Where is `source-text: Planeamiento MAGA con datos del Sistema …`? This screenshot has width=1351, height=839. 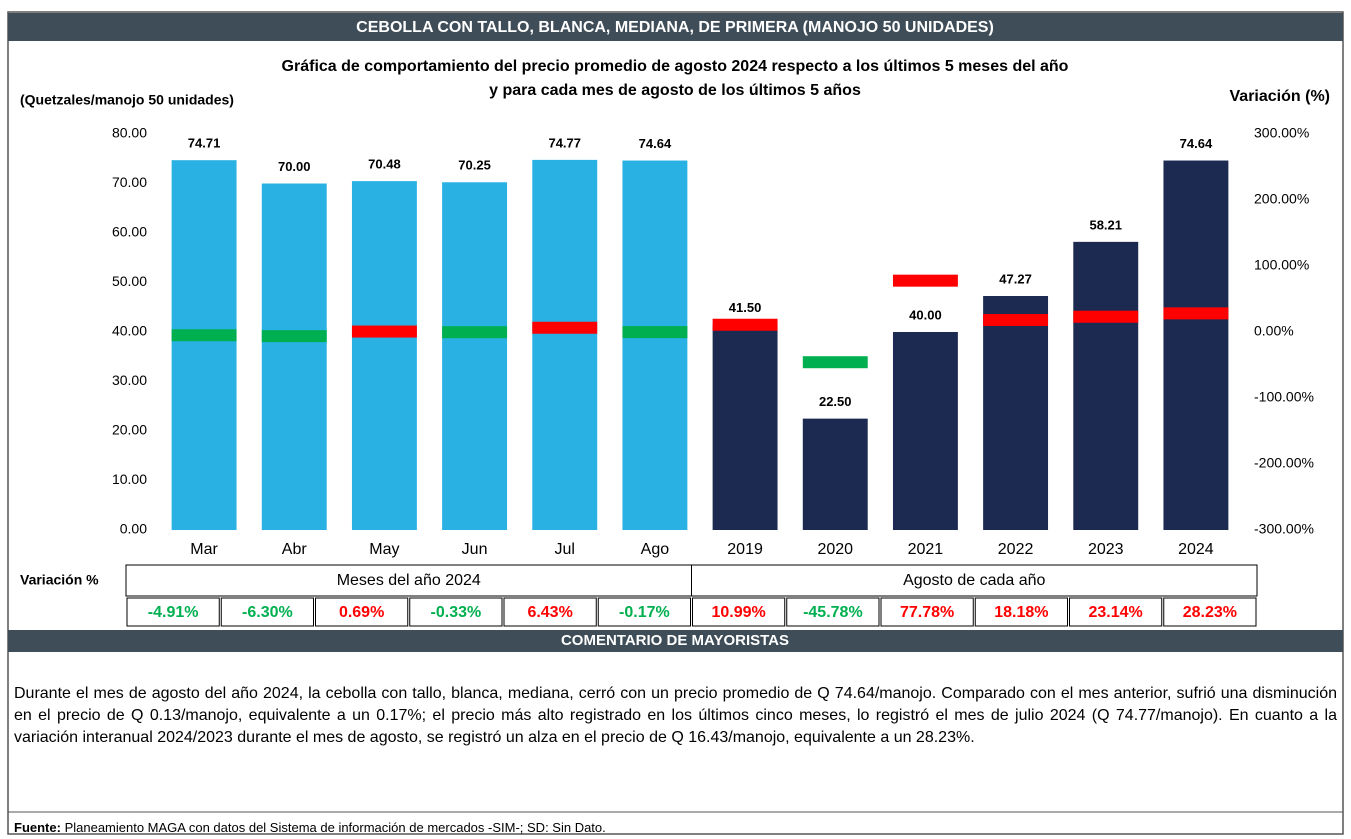
source-text: Planeamiento MAGA con datos del Sistema … is located at coordinates (333, 827).